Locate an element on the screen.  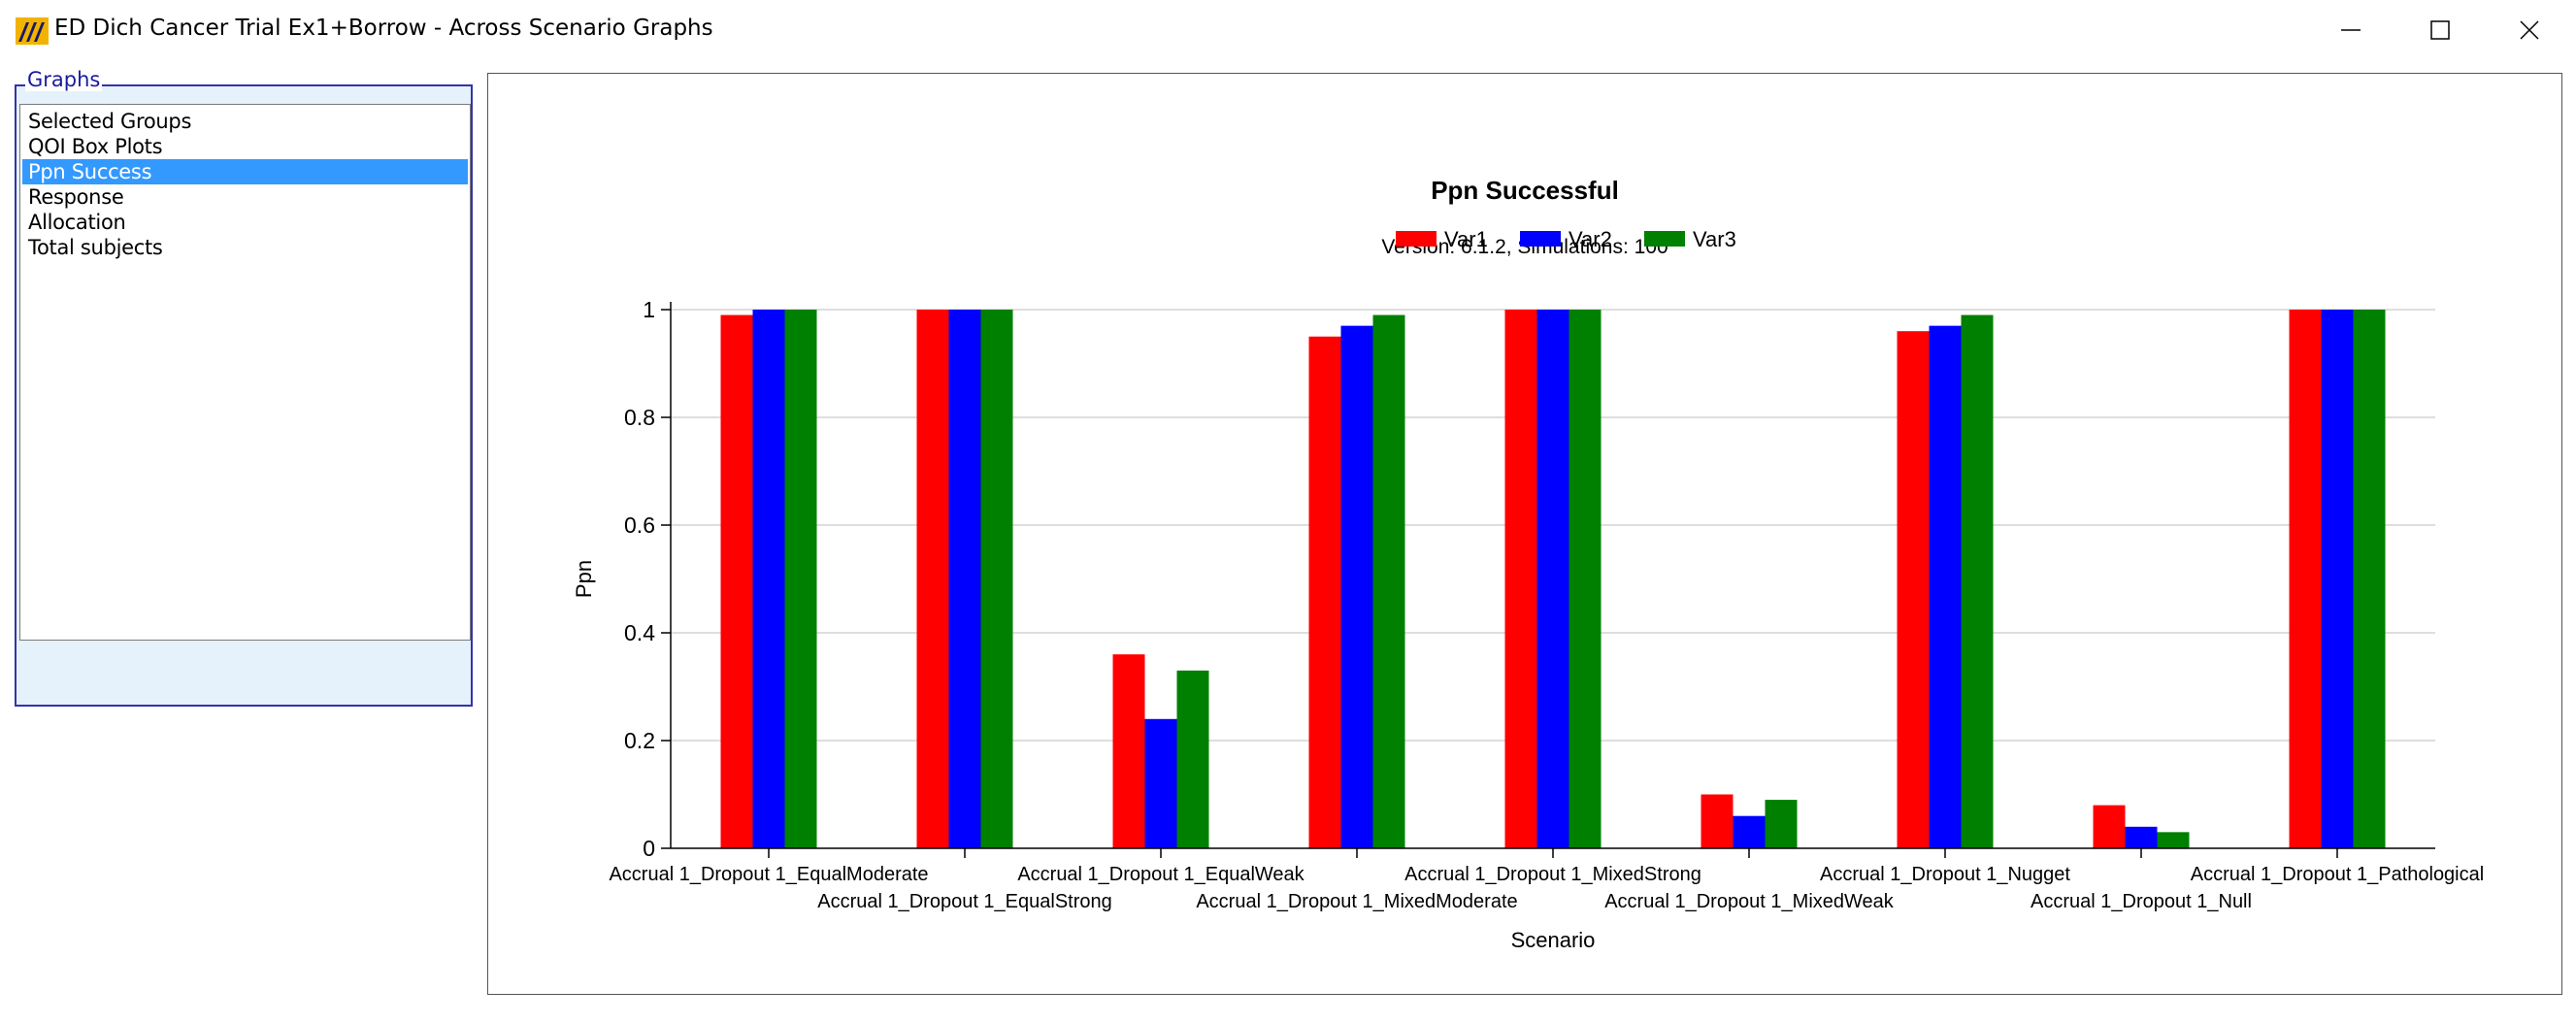
maximize-icon is located at coordinates (2440, 30).